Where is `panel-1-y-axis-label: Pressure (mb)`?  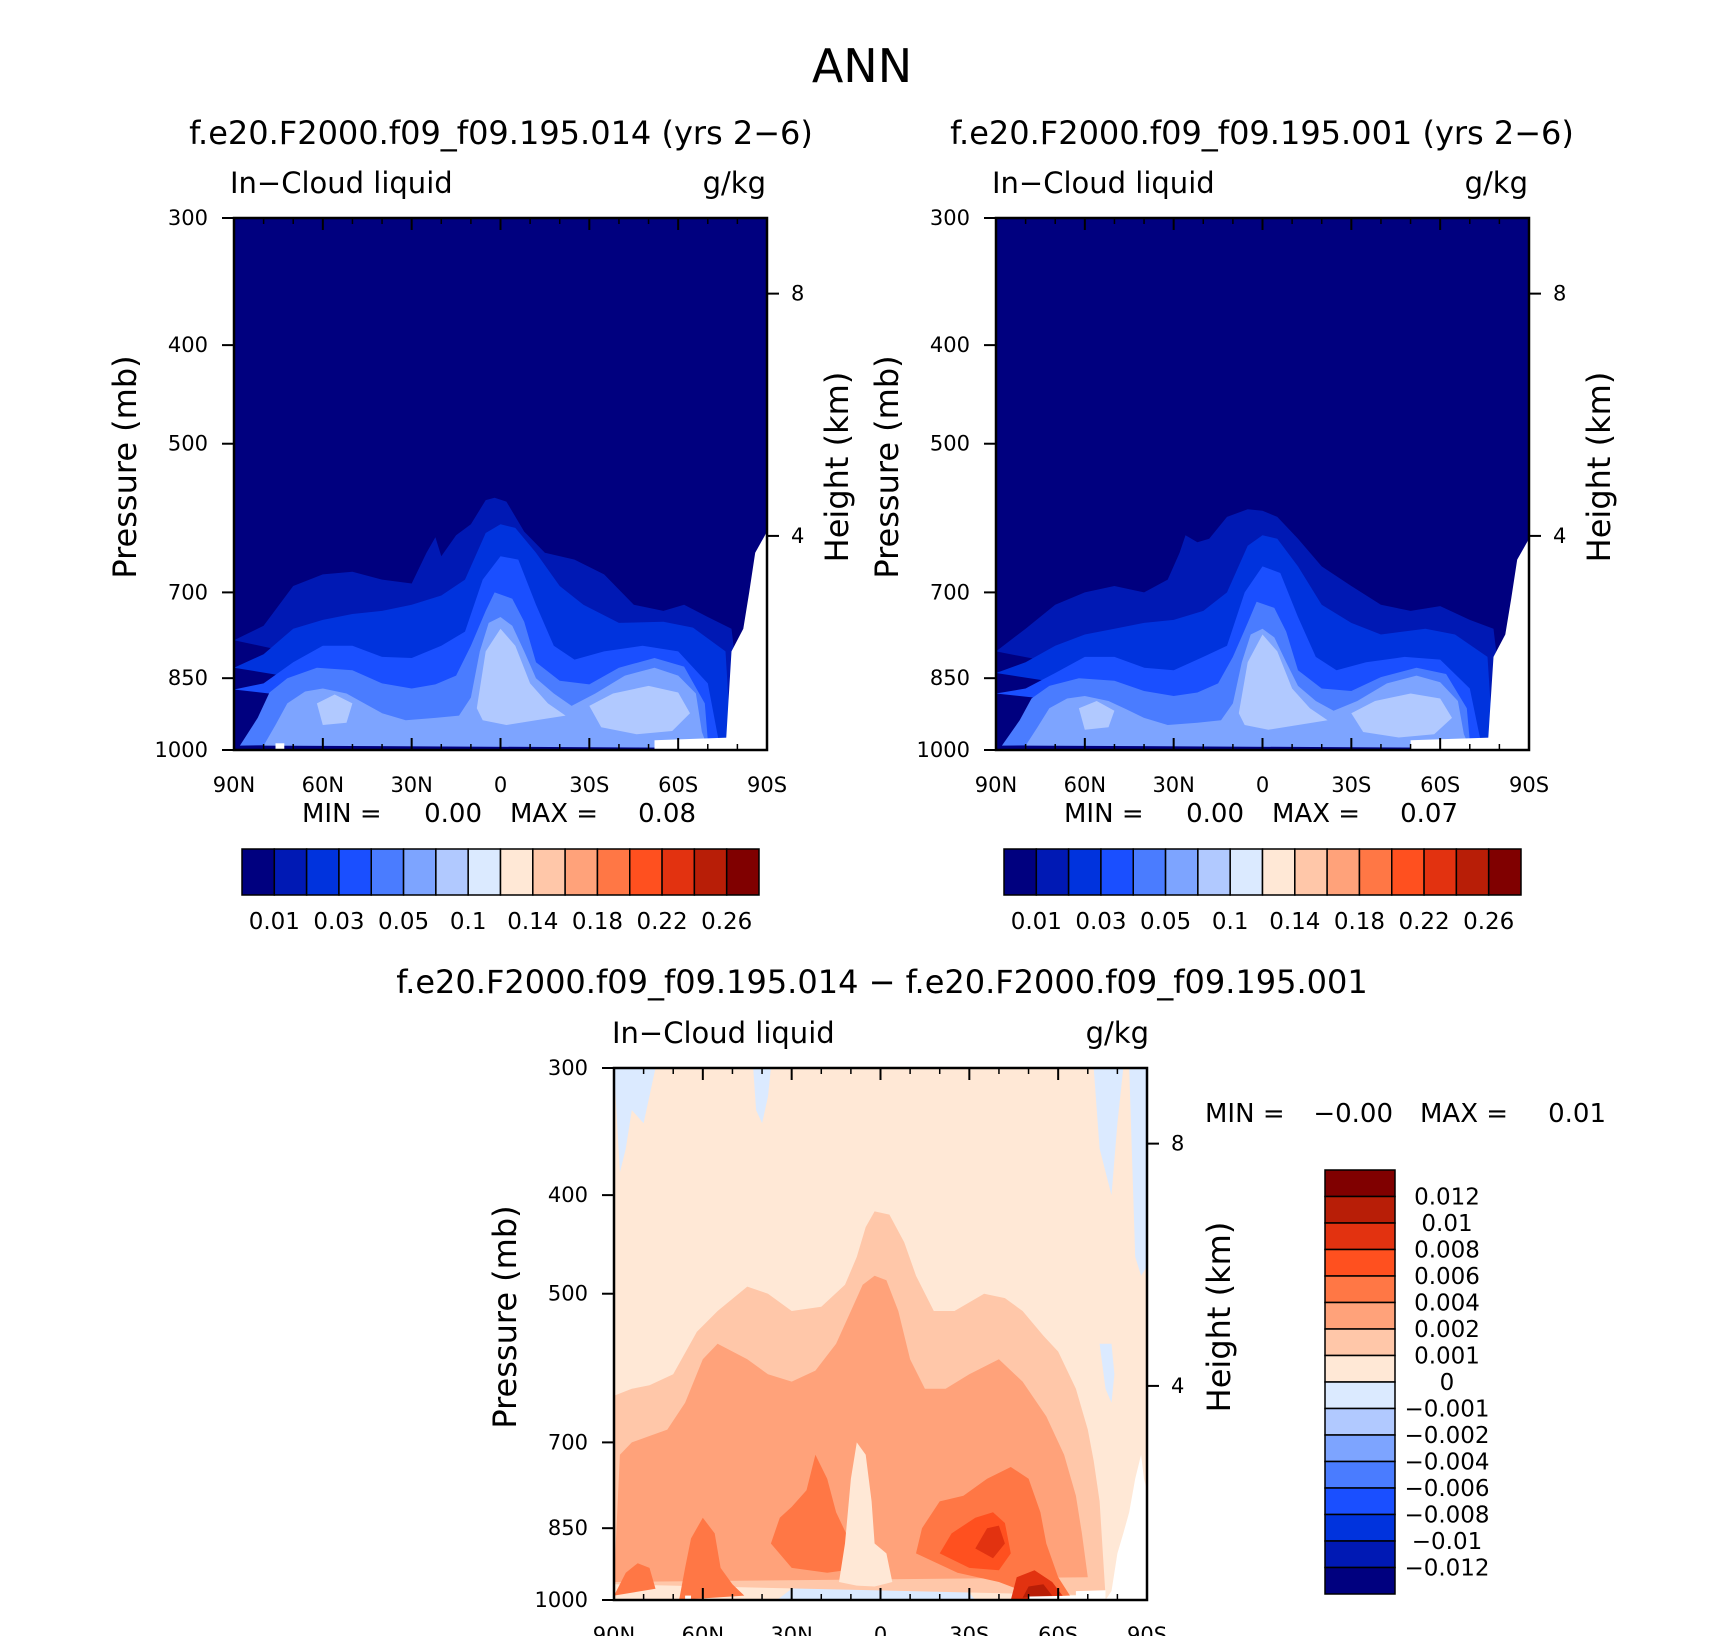
panel-1-y-axis-label: Pressure (mb) is located at coordinates (125, 466).